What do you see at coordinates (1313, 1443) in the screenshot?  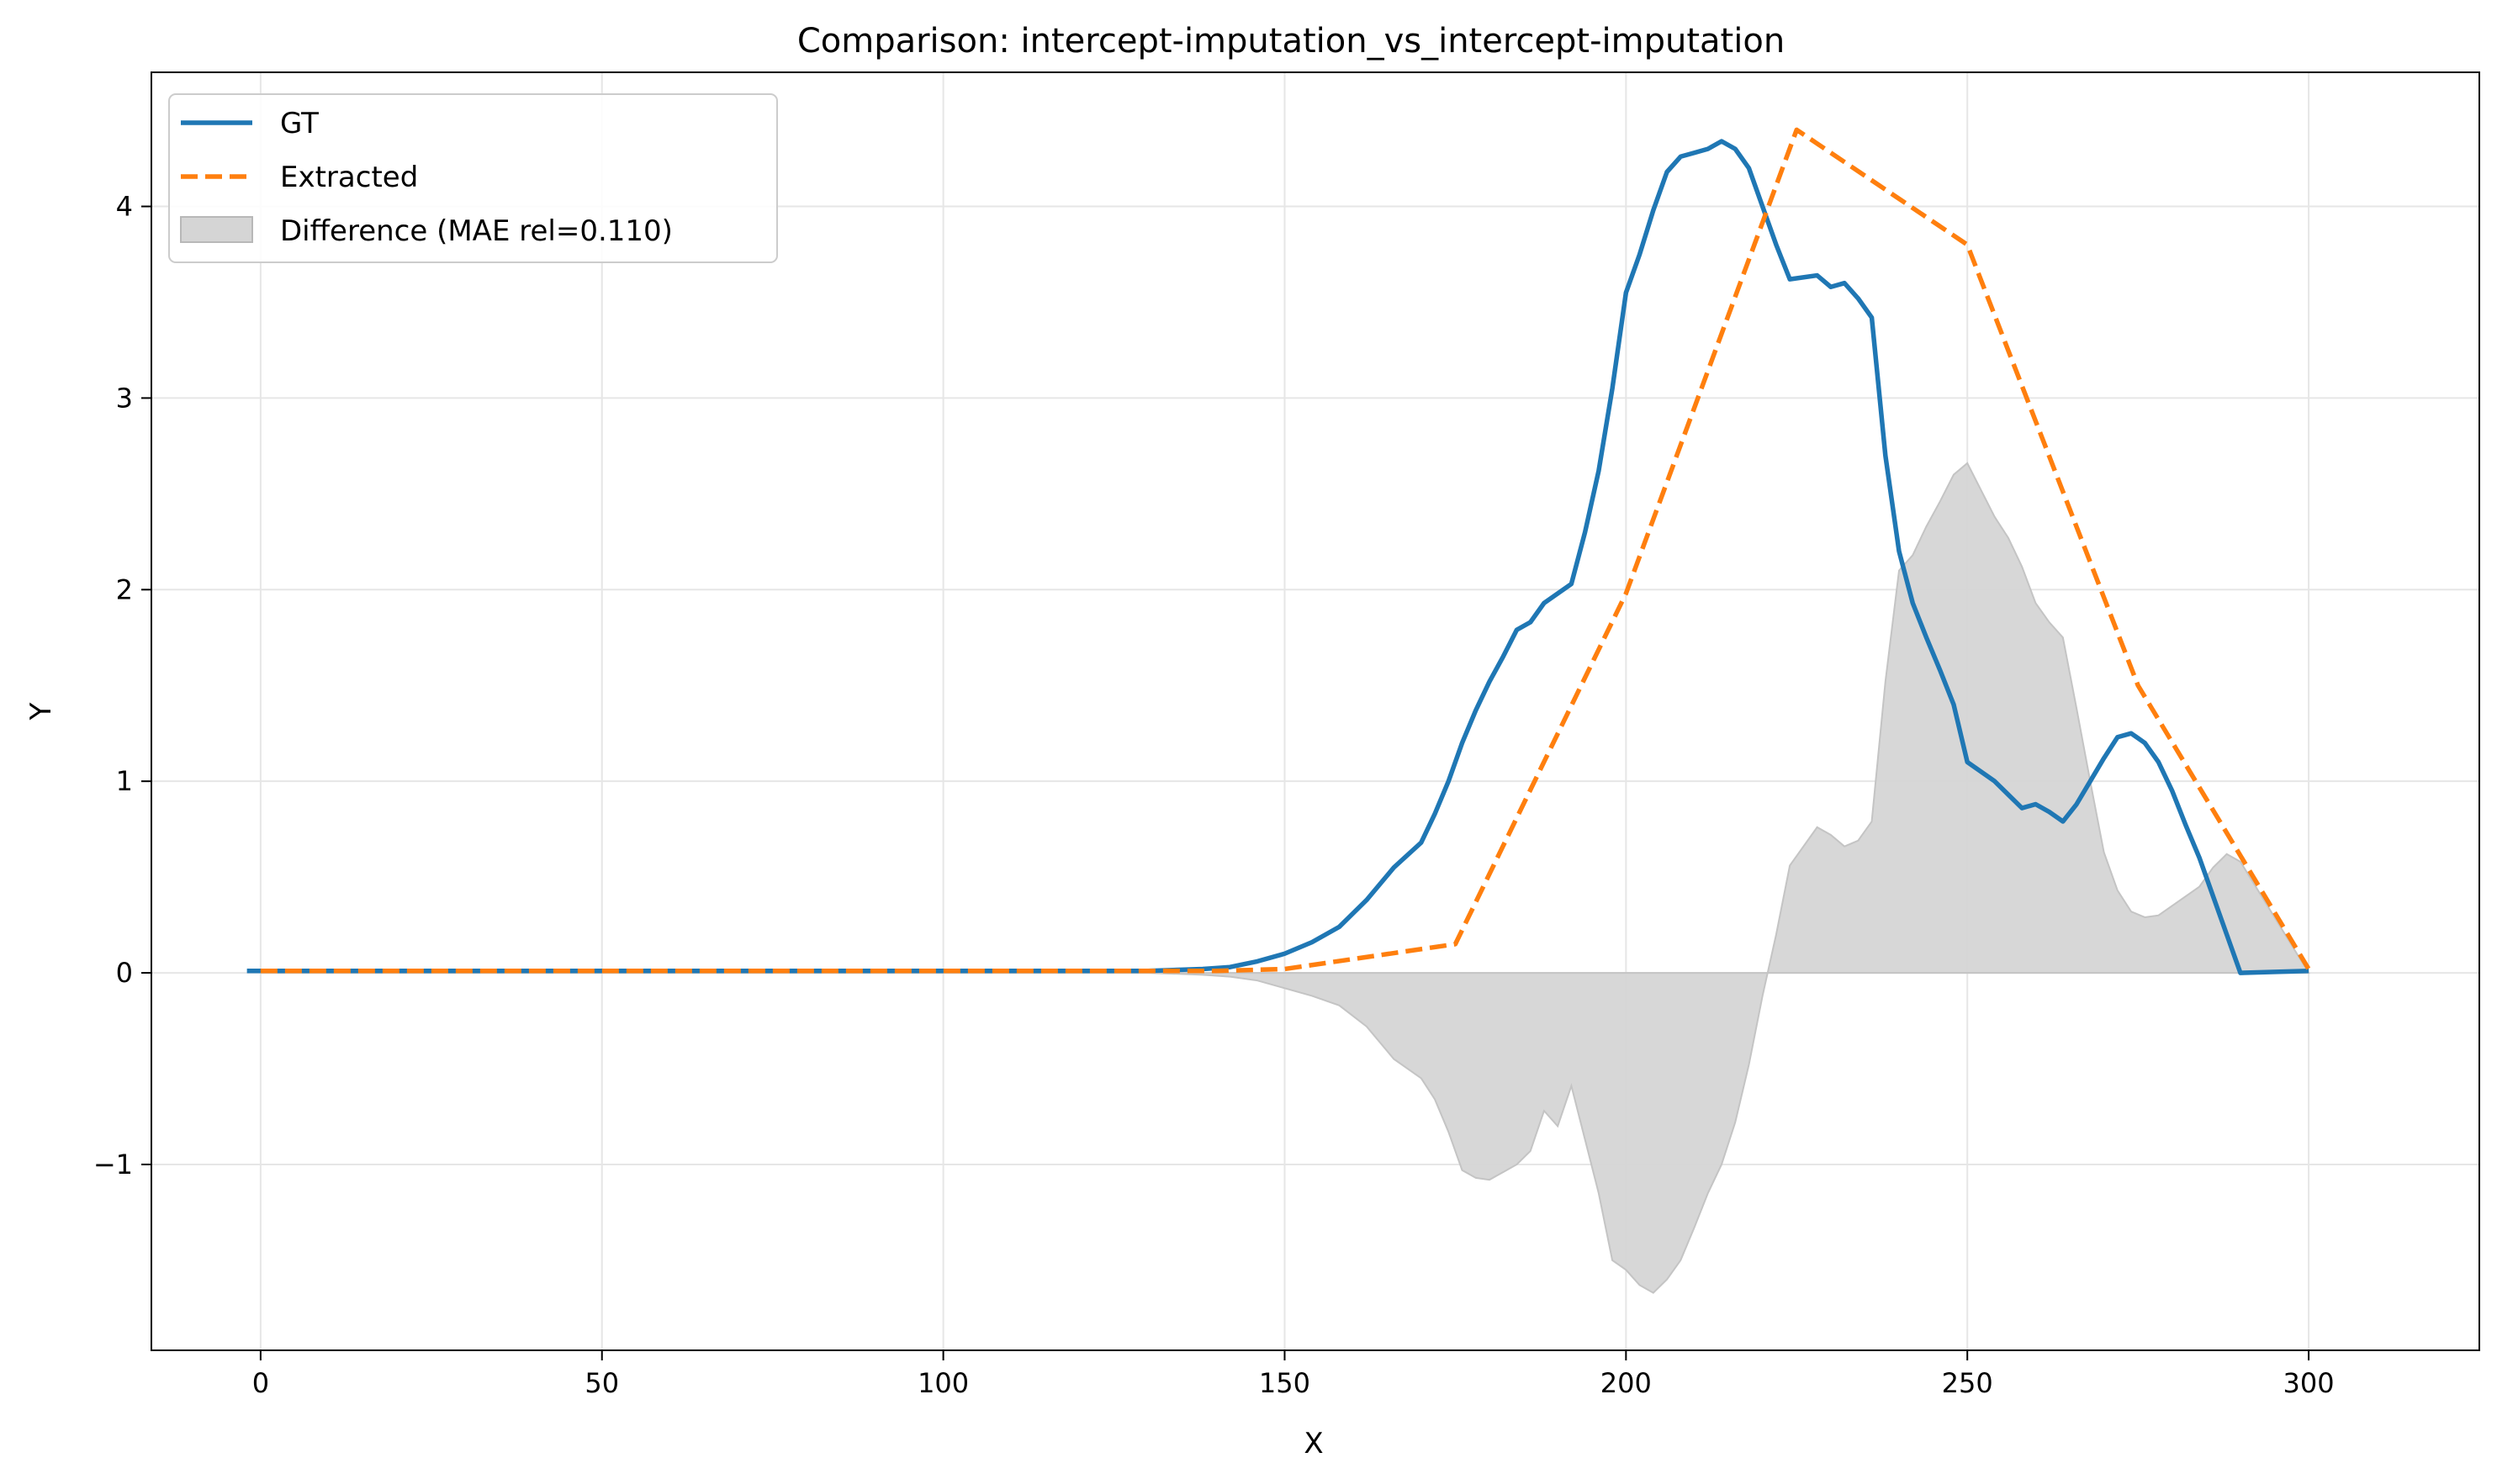 I see `x-axis-label: X` at bounding box center [1313, 1443].